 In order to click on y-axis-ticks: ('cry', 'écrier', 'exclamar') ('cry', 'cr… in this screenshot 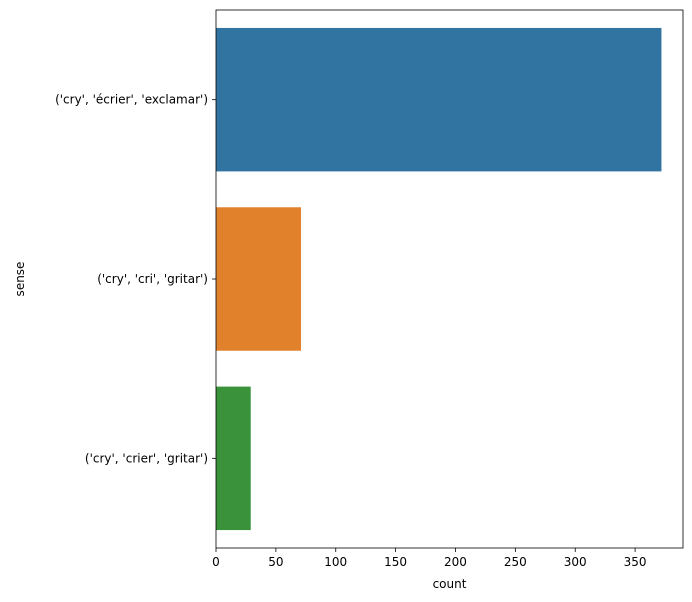, I will do `click(135, 279)`.